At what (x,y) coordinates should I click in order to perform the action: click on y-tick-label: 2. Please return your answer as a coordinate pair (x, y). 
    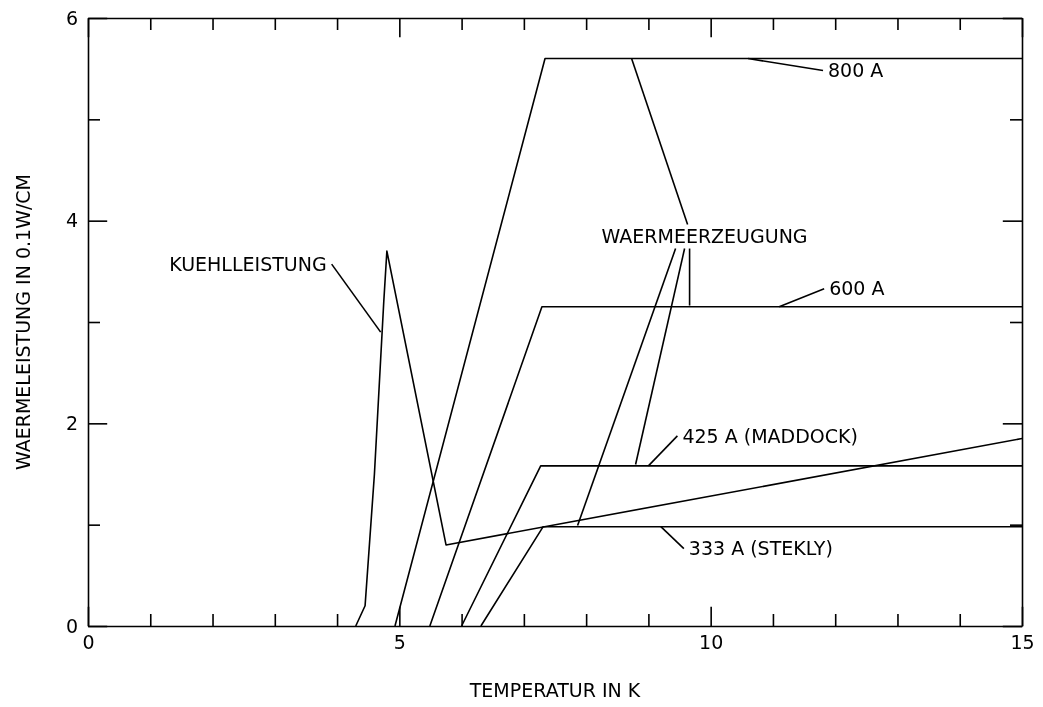
    Looking at the image, I should click on (71, 422).